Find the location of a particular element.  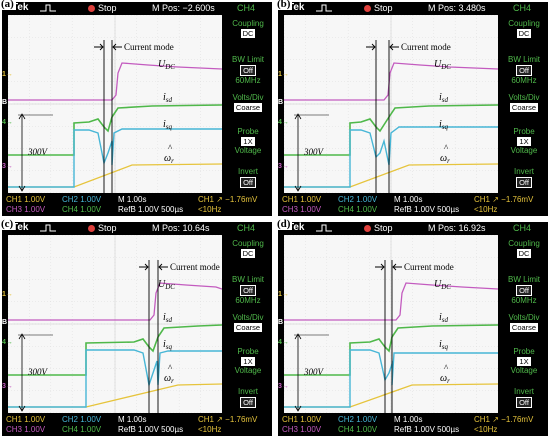

arrow-right is located at coordinates (397, 267).